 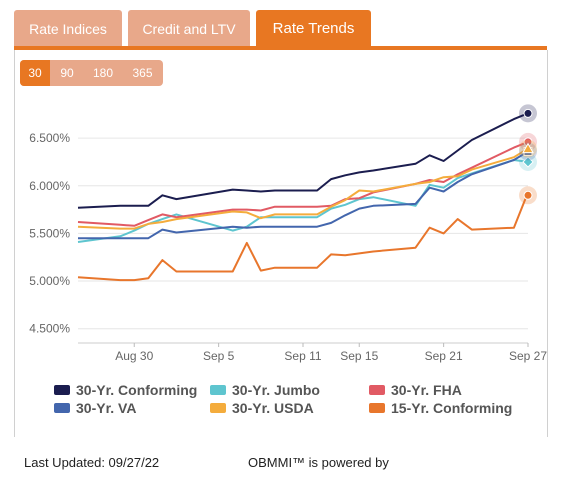 What do you see at coordinates (67, 73) in the screenshot?
I see `range-90-button: 90` at bounding box center [67, 73].